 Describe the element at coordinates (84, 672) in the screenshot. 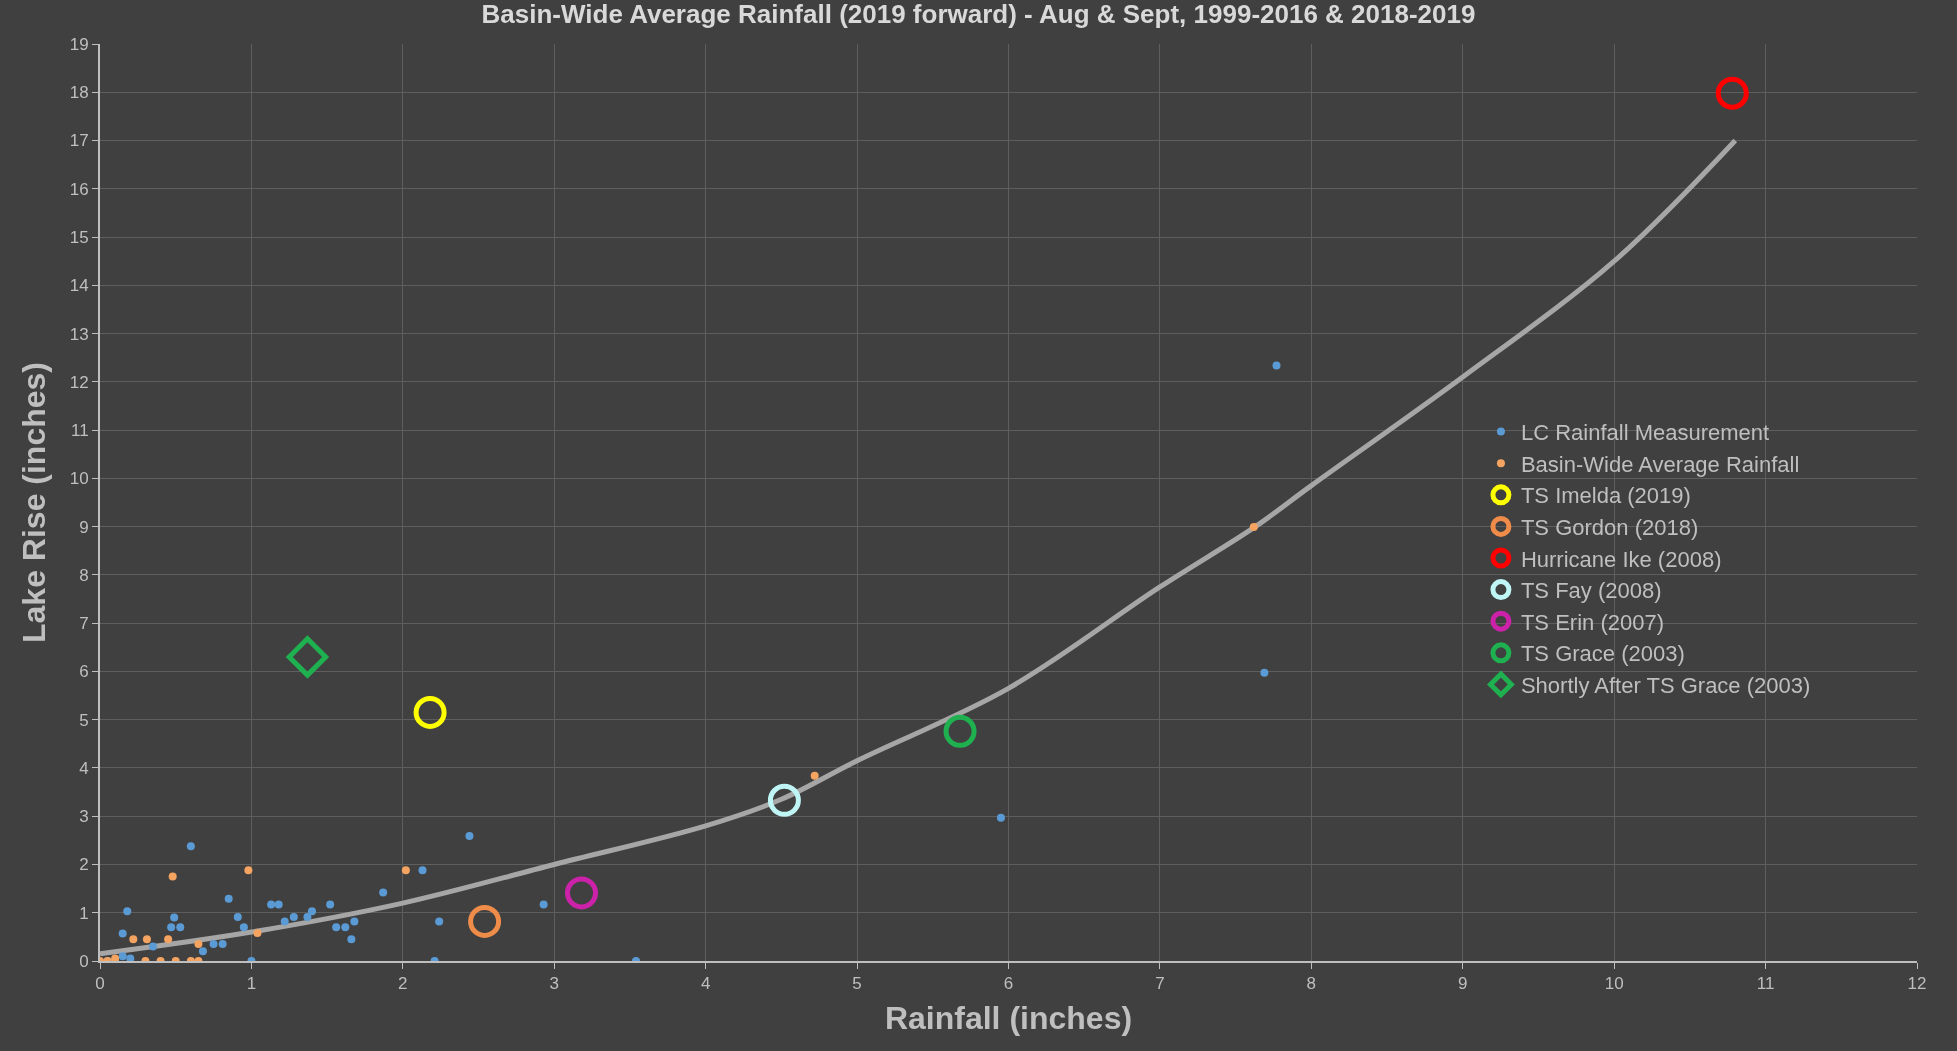

I see `y-tick-label: 6` at that location.